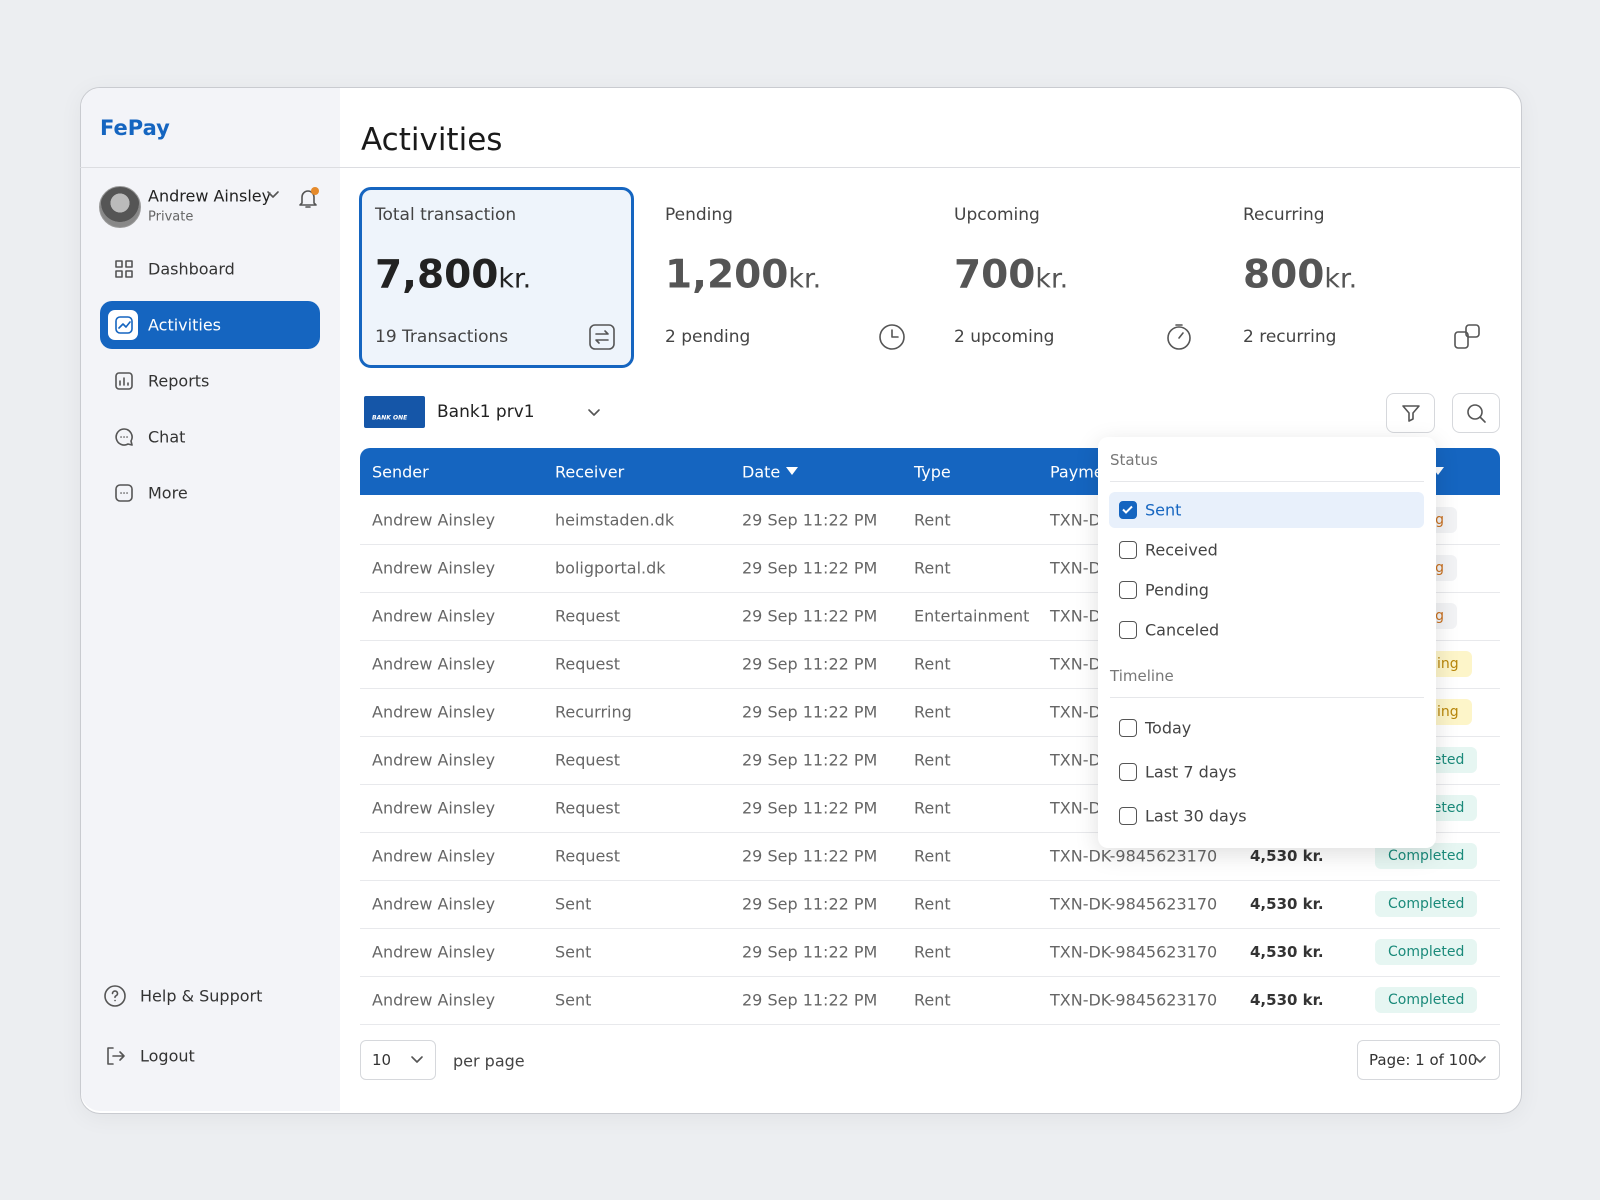 This screenshot has width=1600, height=1200. Describe the element at coordinates (398, 1060) in the screenshot. I see `per-page-select` at that location.